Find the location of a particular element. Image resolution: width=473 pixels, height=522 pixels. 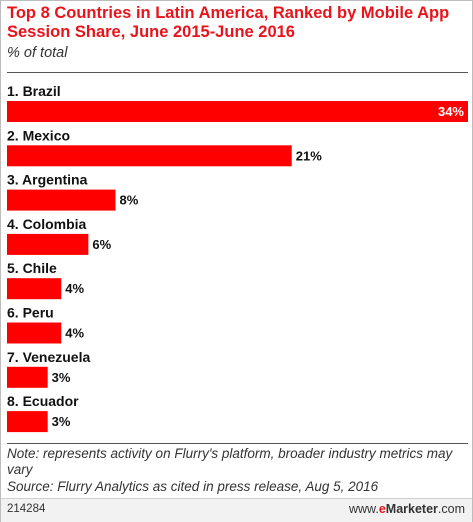

value-label: 21% is located at coordinates (309, 155).